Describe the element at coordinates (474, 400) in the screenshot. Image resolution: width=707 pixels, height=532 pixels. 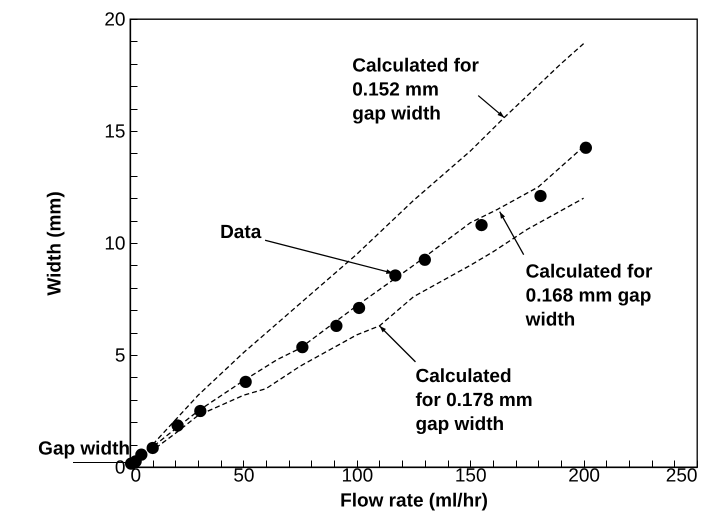
I see `annotation: Calculated for 0.178 mm gap width` at that location.